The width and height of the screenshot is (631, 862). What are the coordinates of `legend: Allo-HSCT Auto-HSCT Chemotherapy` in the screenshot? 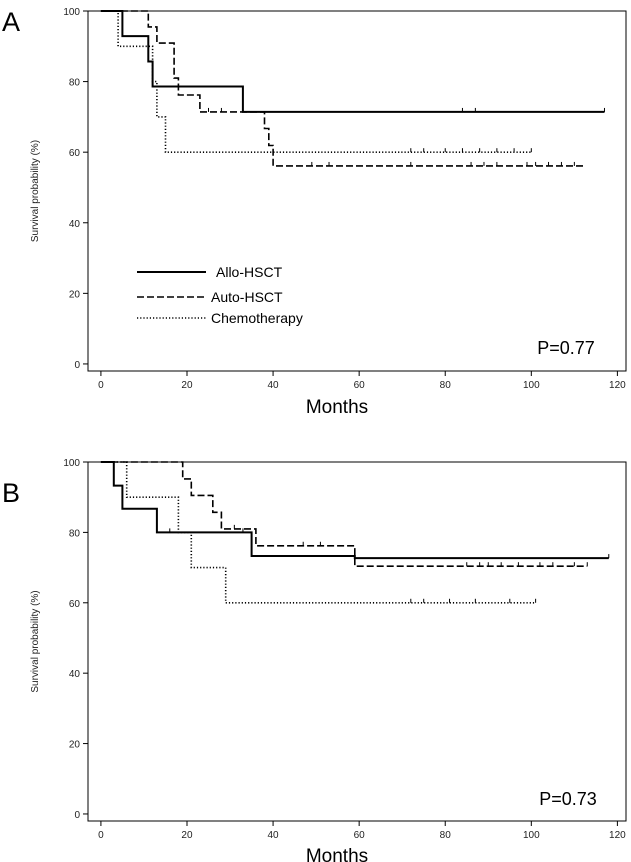 It's located at (220, 295).